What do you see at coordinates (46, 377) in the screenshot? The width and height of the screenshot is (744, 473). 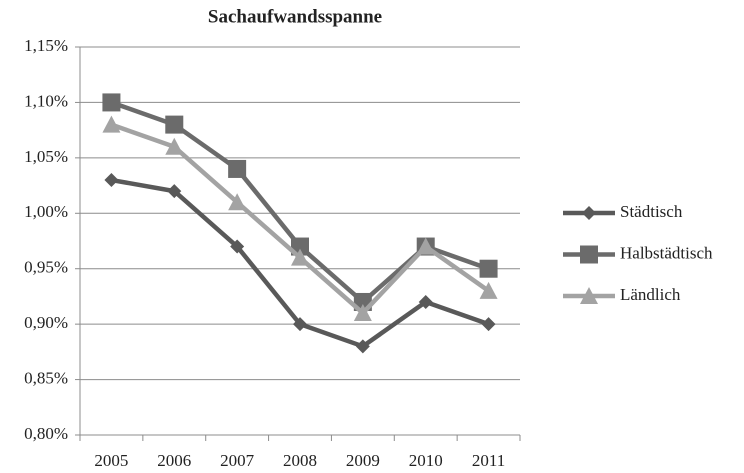 I see `y-tick-label: 0,85%` at bounding box center [46, 377].